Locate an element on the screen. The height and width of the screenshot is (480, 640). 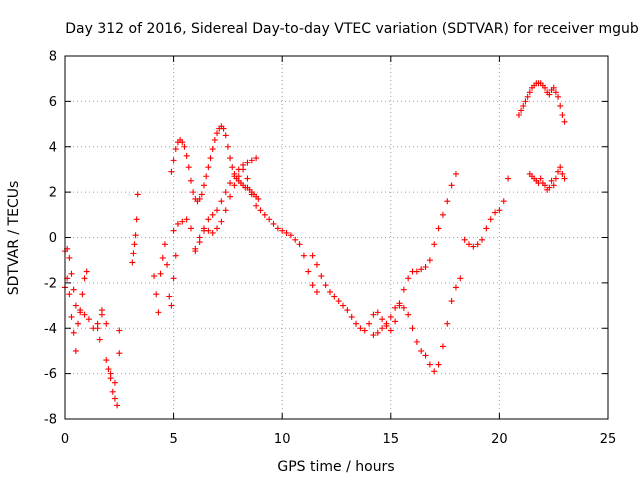
y-tick-label: -4 is located at coordinates (50, 329).